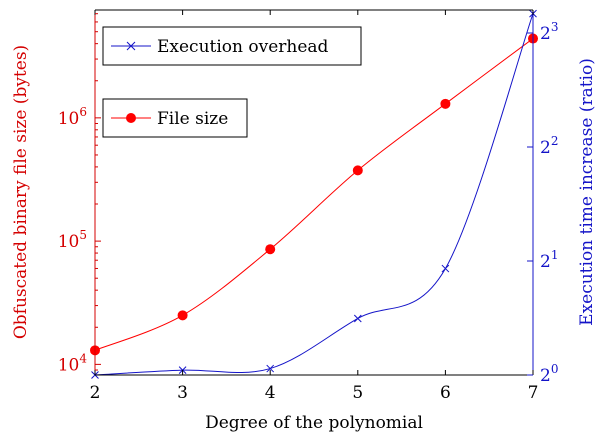 Image resolution: width=599 pixels, height=435 pixels. What do you see at coordinates (72, 240) in the screenshot?
I see `left-y-tick-label: 10⁵` at bounding box center [72, 240].